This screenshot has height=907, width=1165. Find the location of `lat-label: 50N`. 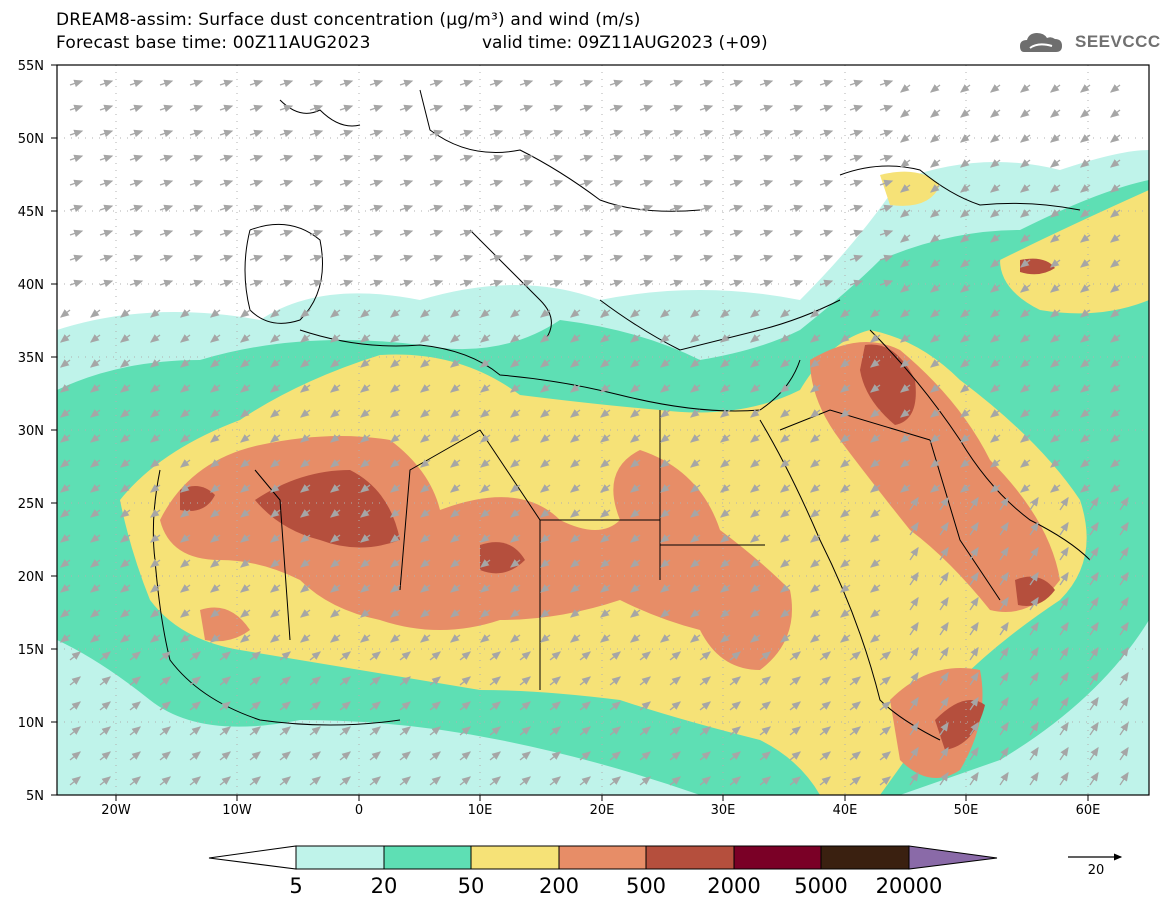

lat-label: 50N is located at coordinates (31, 139).